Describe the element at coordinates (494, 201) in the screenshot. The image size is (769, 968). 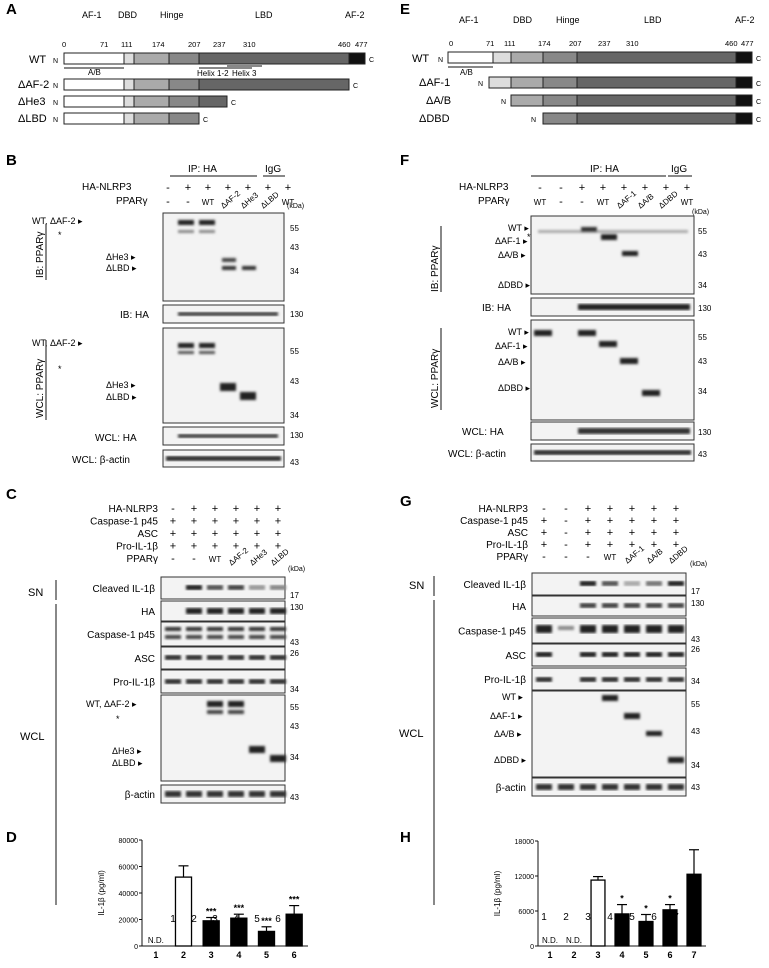
I see `row-ppar: PPARγ` at that location.